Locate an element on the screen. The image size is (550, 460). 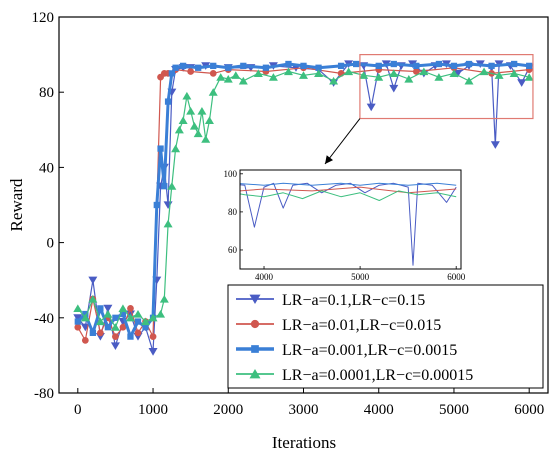
legend-label: LR−a=0.0001,LR−c=0.00015 is located at coordinates (377, 375).